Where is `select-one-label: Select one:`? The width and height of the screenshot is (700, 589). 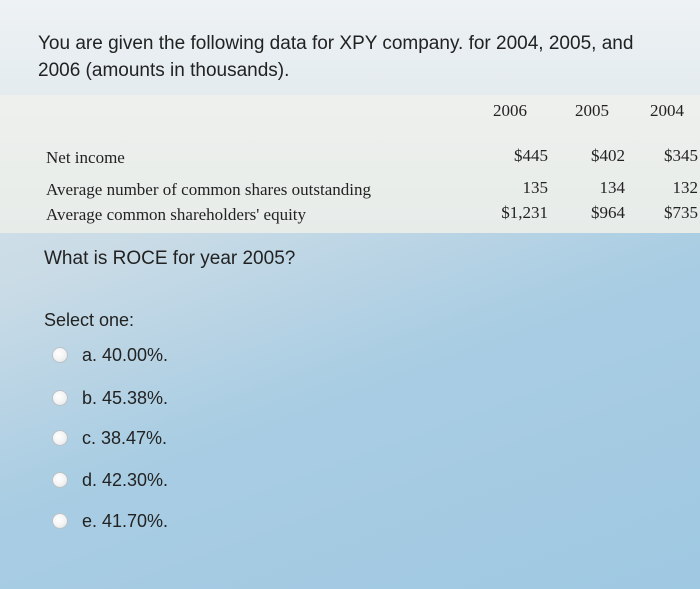 select-one-label: Select one: is located at coordinates (89, 320).